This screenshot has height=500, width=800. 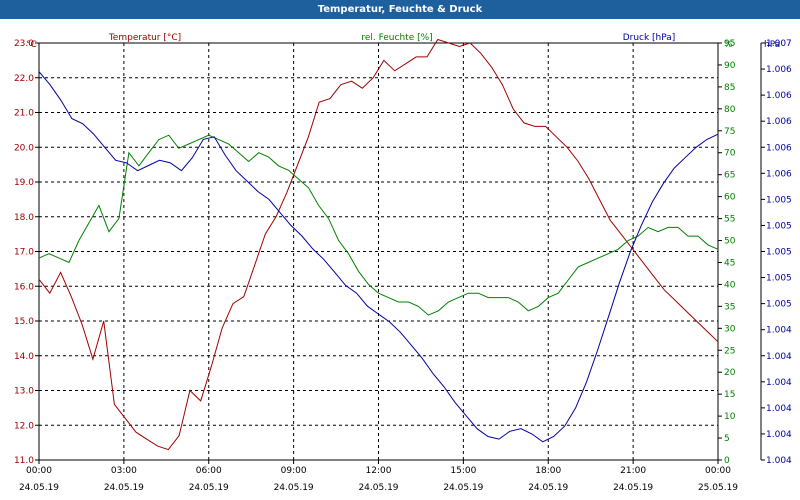 I want to click on temperature-tick-label: 17.0, so click(x=24, y=253).